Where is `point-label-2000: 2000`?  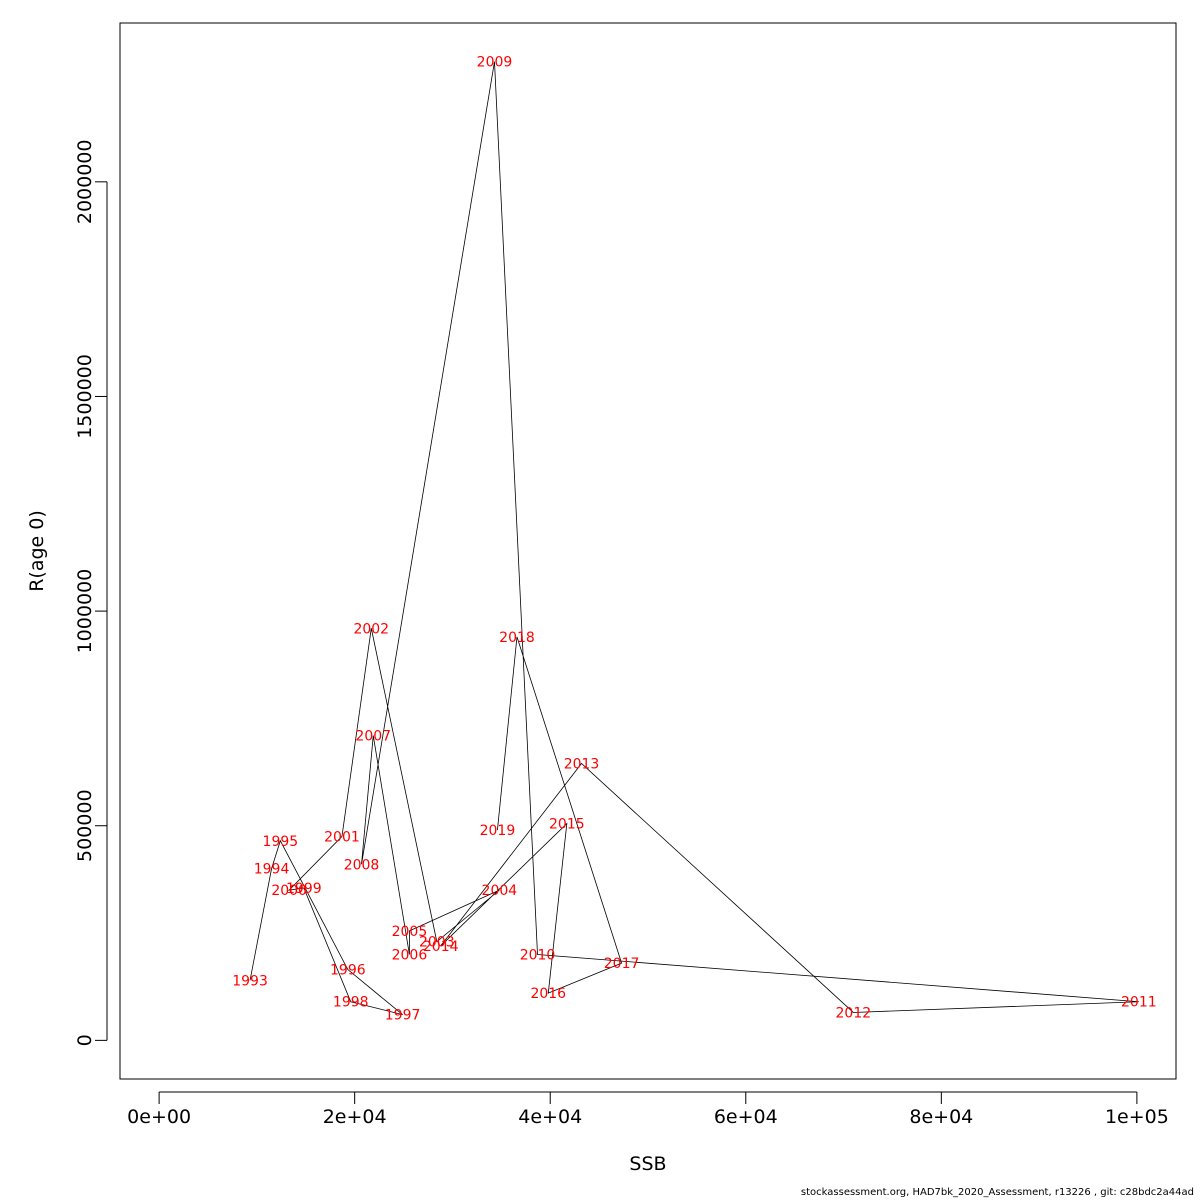
point-label-2000: 2000 is located at coordinates (289, 891).